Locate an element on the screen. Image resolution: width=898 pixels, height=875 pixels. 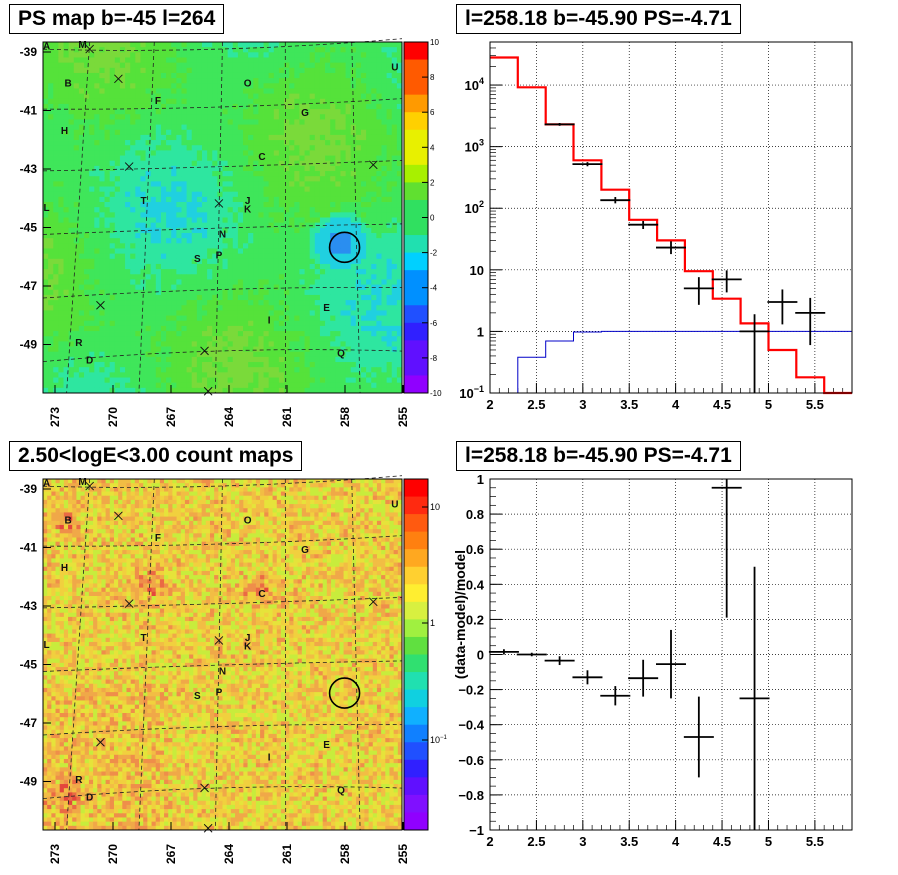
source-cross-marker is located at coordinates (219, 203).